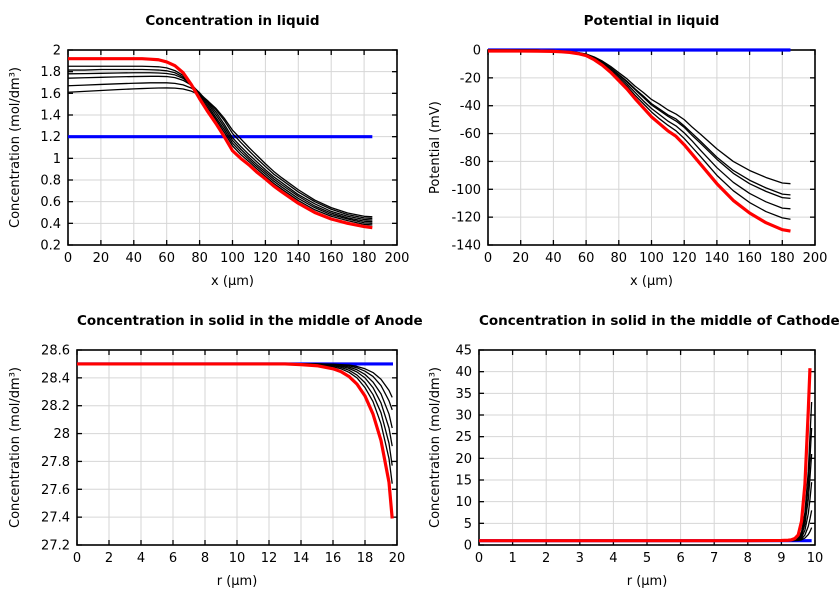 Image resolution: width=840 pixels, height=600 pixels. What do you see at coordinates (470, 106) in the screenshot?
I see `svg-text: -40` at bounding box center [470, 106].